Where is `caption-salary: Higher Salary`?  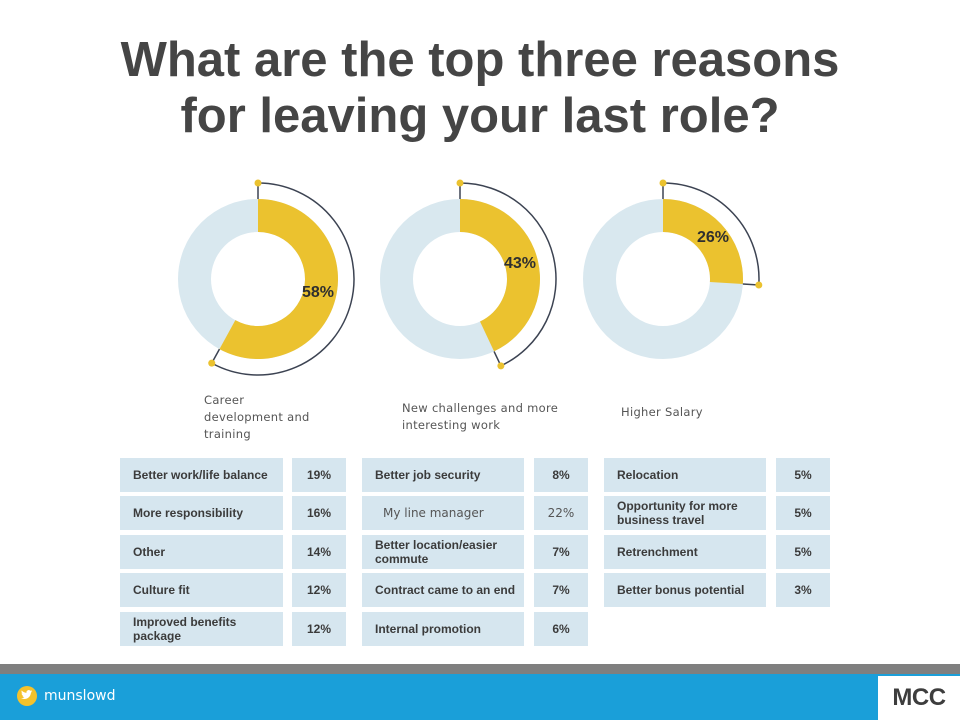 caption-salary: Higher Salary is located at coordinates (662, 412).